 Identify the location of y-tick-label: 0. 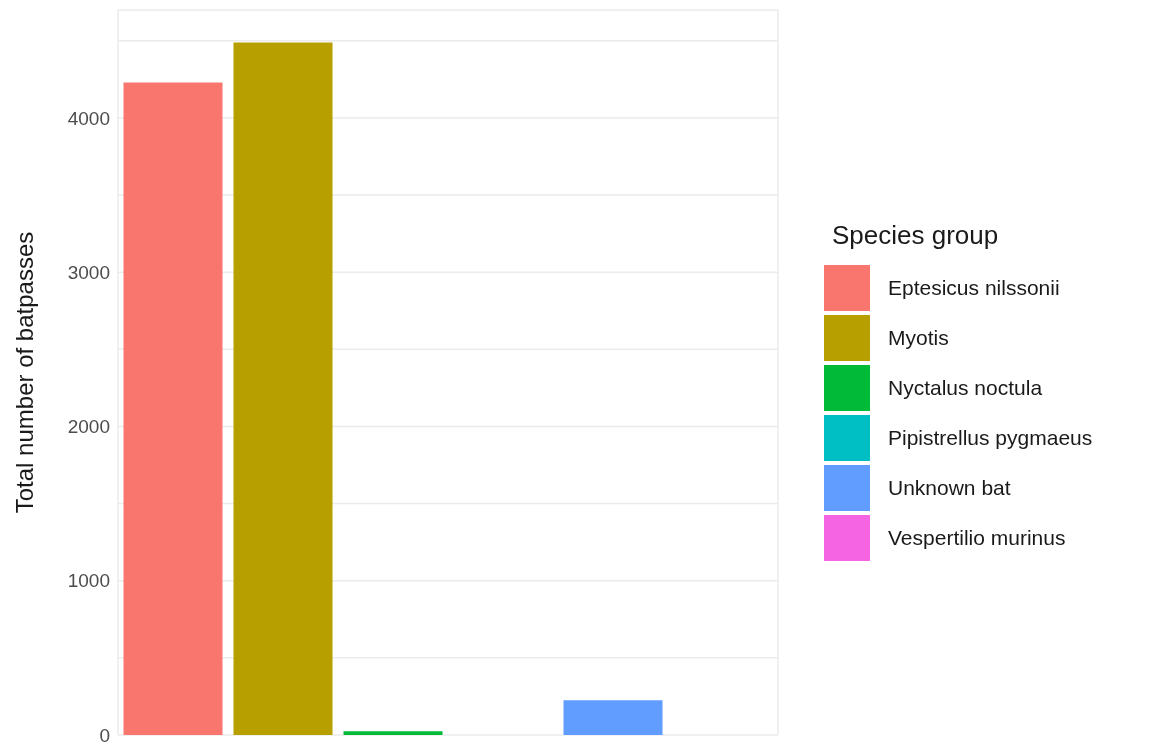
(104, 735).